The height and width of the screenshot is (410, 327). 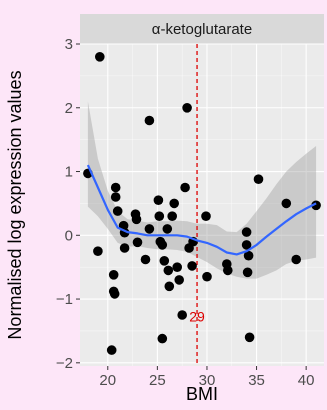 What do you see at coordinates (64, 299) in the screenshot?
I see `y-tick-label: −1` at bounding box center [64, 299].